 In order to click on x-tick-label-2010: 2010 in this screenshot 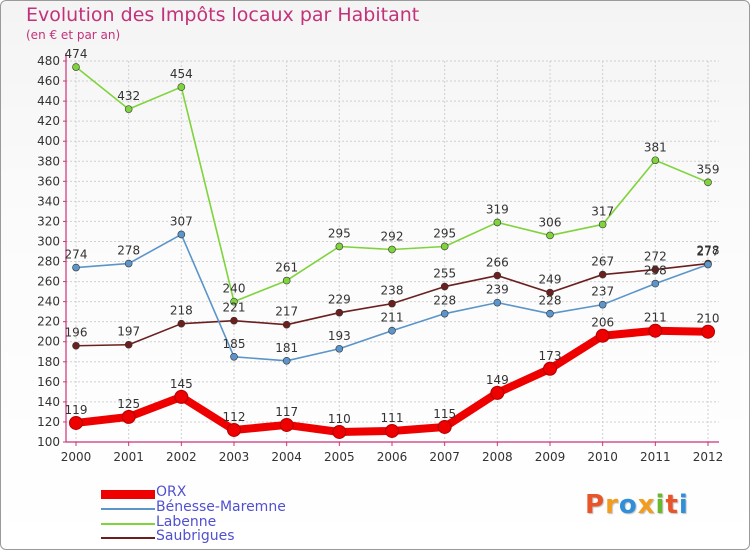, I will do `click(602, 457)`.